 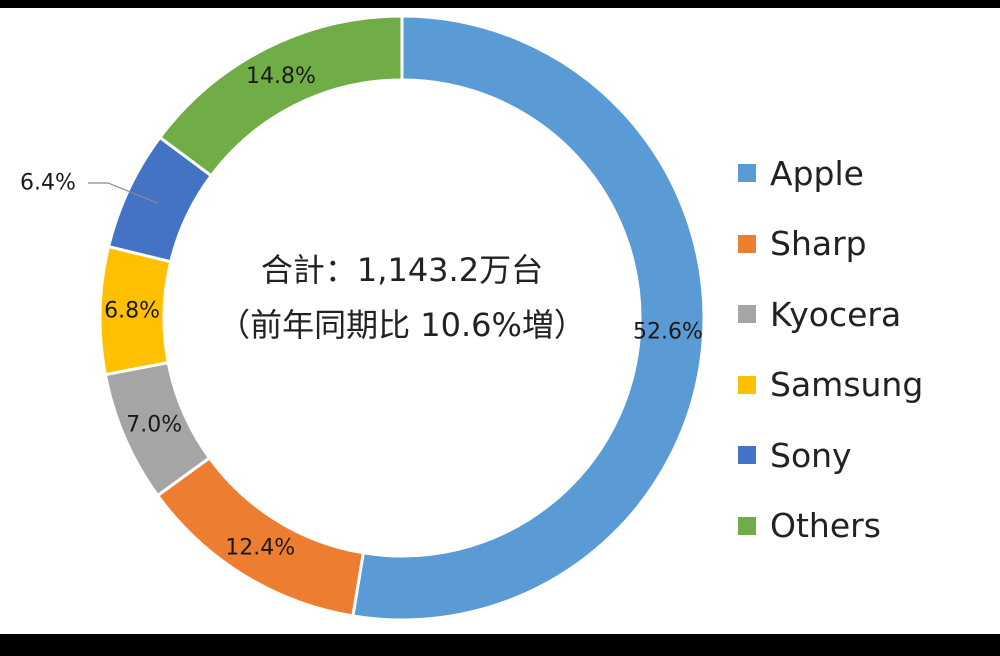 What do you see at coordinates (818, 244) in the screenshot?
I see `legend-label-sharp: Sharp` at bounding box center [818, 244].